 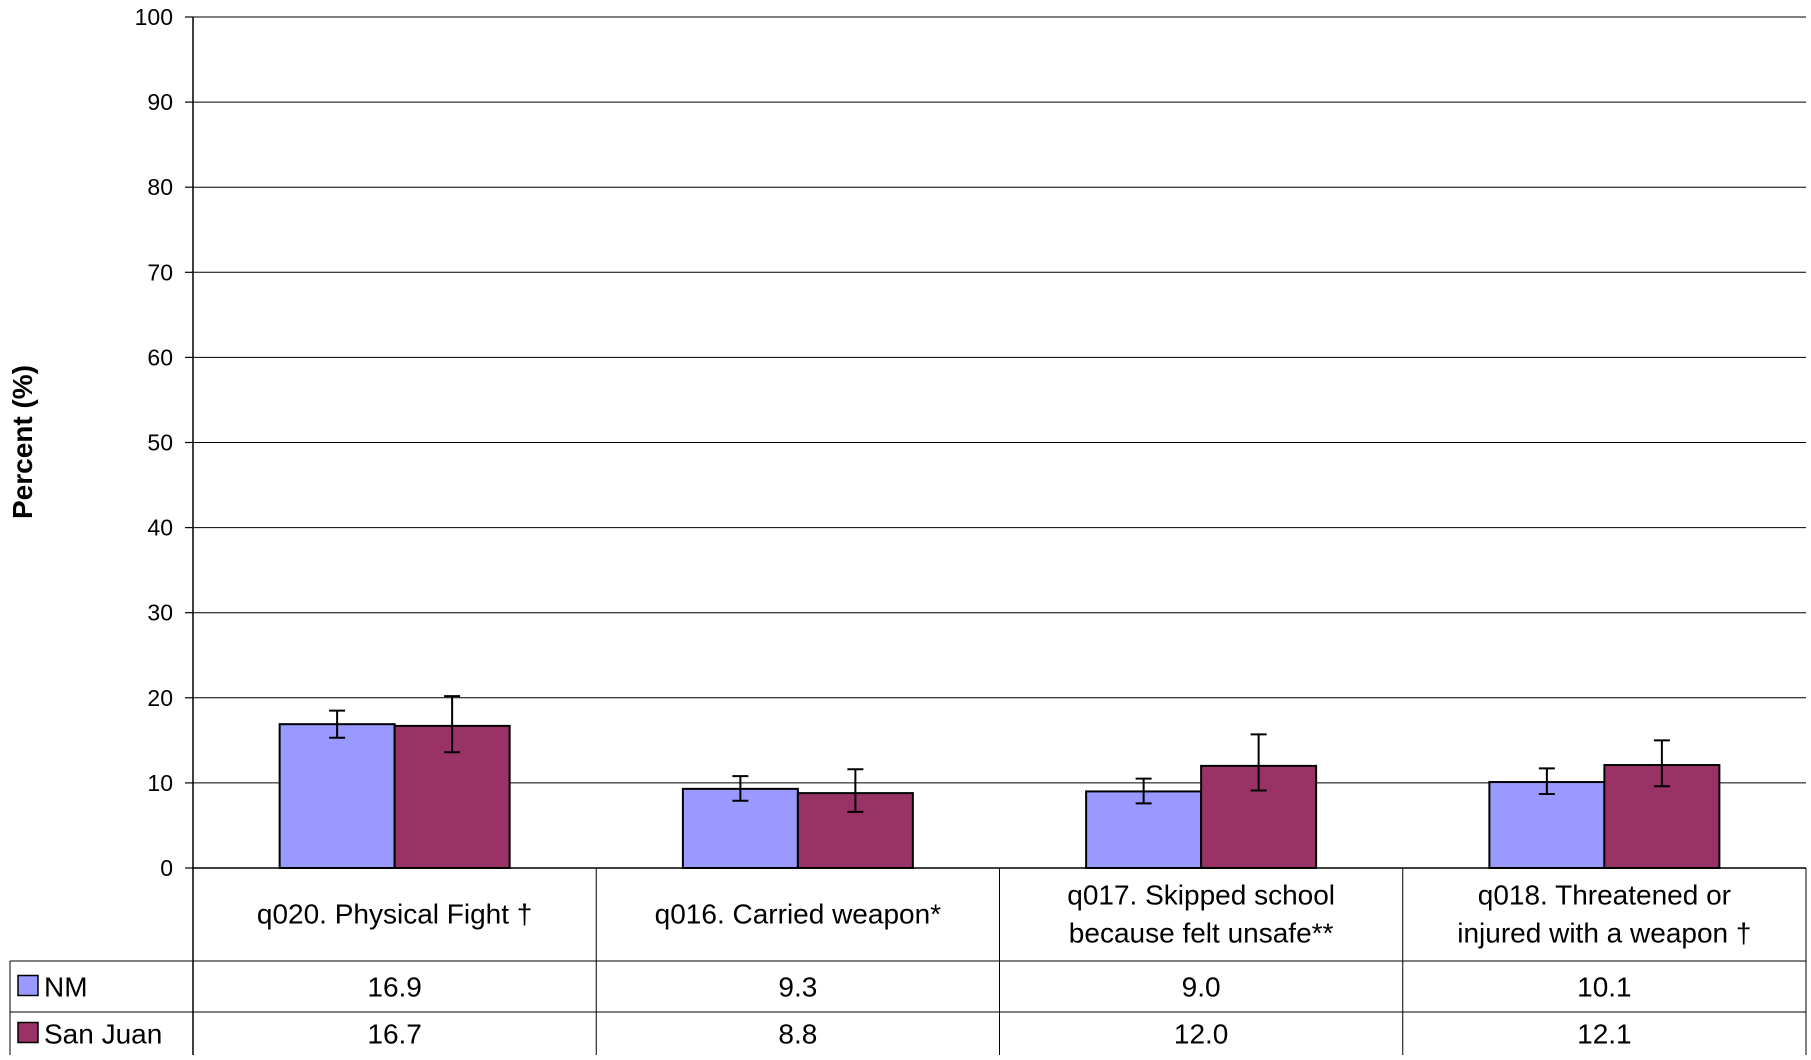 What do you see at coordinates (103, 1034) in the screenshot?
I see `legend-label: San Juan` at bounding box center [103, 1034].